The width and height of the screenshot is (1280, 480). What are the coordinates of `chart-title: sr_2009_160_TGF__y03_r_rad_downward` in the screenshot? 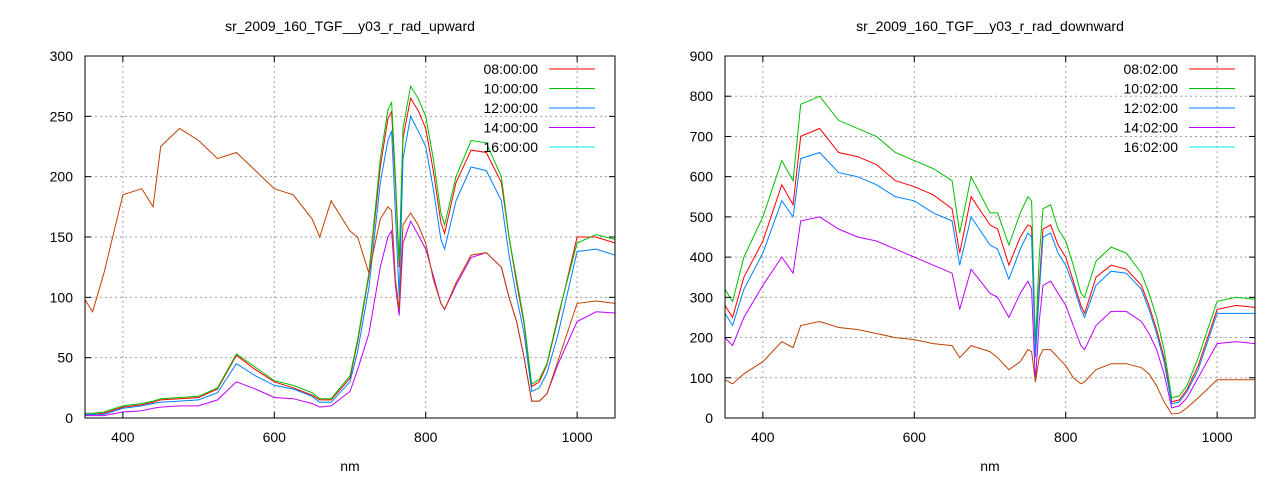 It's located at (990, 26).